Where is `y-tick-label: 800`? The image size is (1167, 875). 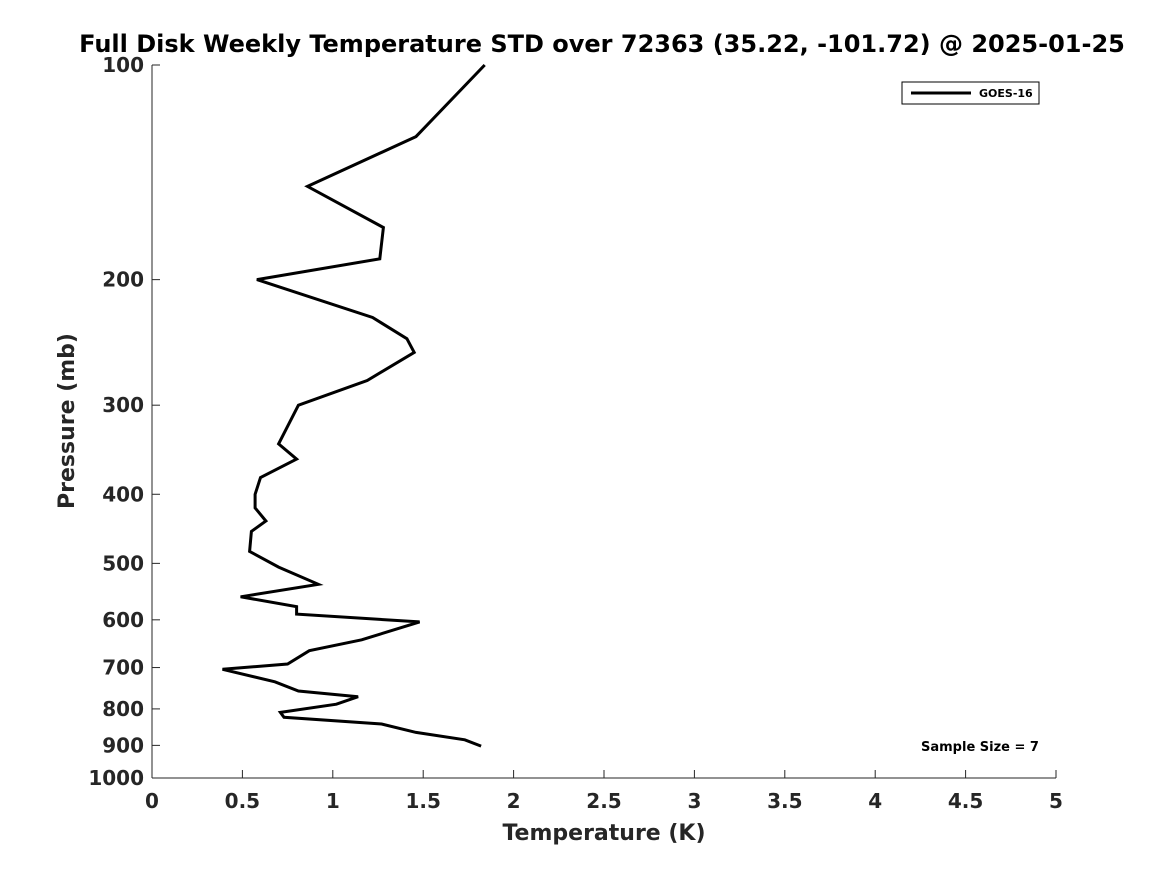 y-tick-label: 800 is located at coordinates (123, 709).